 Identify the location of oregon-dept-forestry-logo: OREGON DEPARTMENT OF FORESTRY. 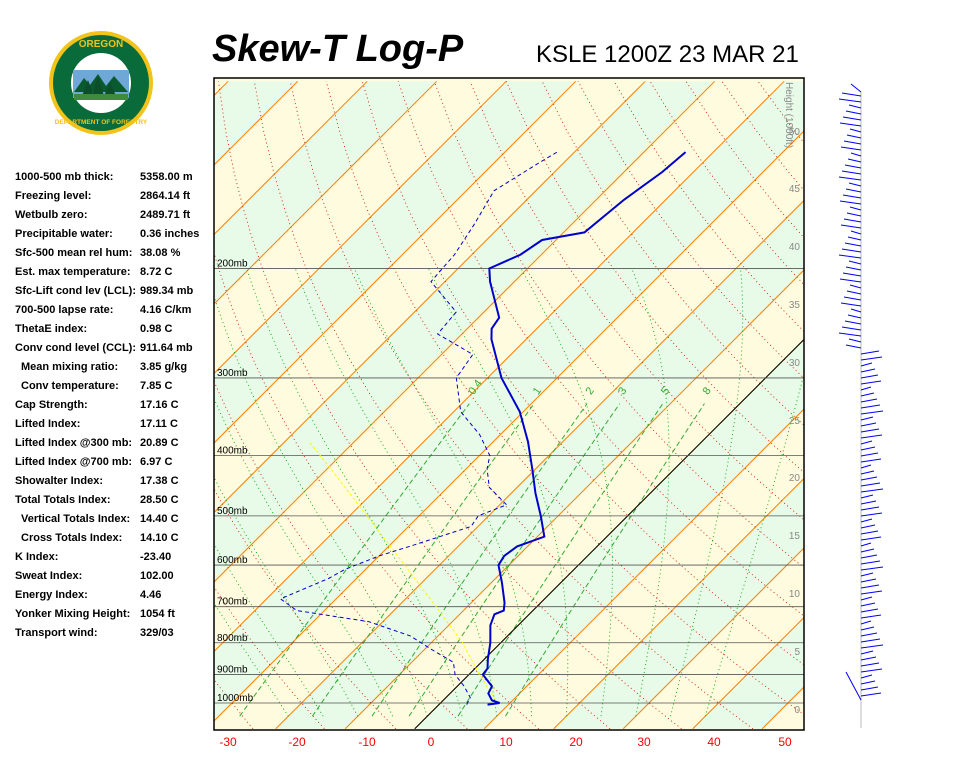
(101, 83).